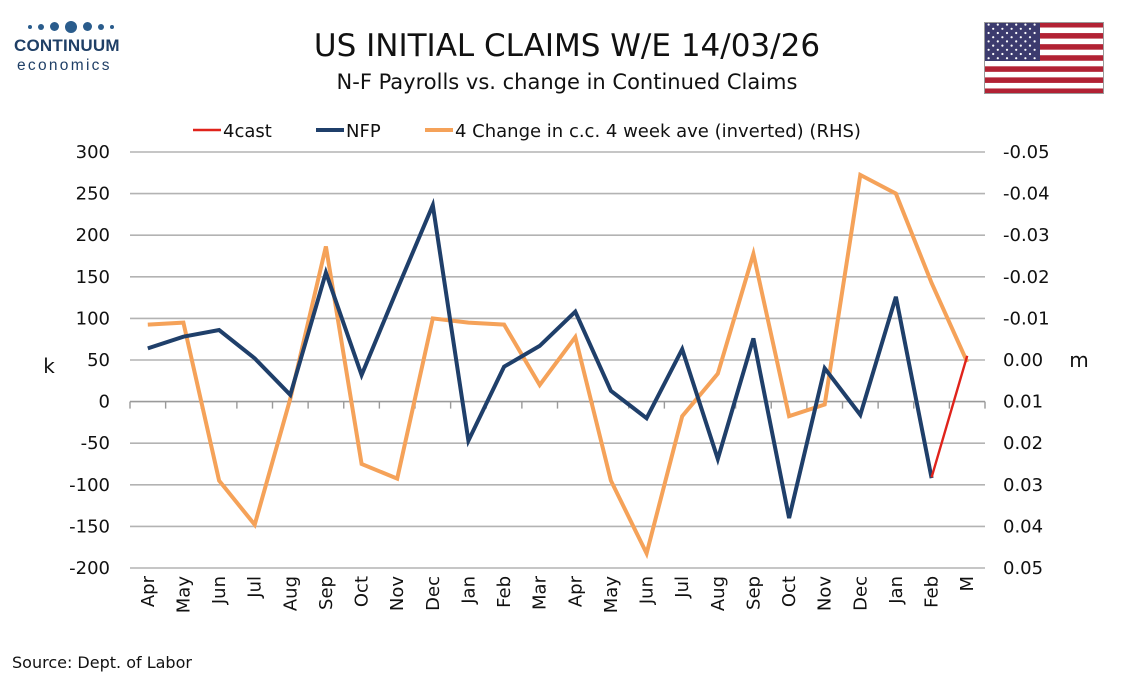  I want to click on logo: CONTINUUM economics, so click(74, 45).